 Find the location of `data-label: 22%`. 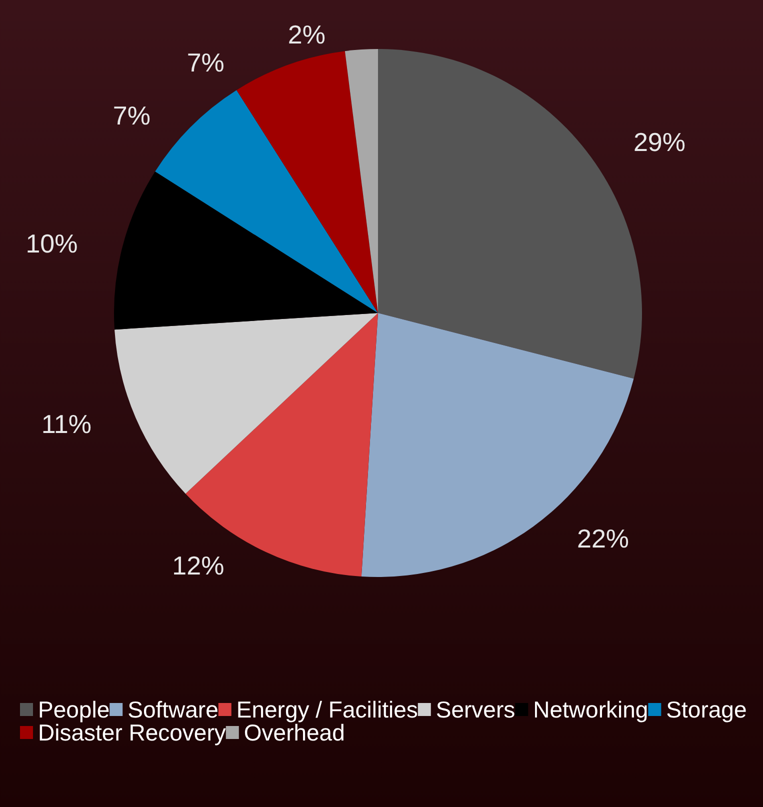

data-label: 22% is located at coordinates (603, 539).